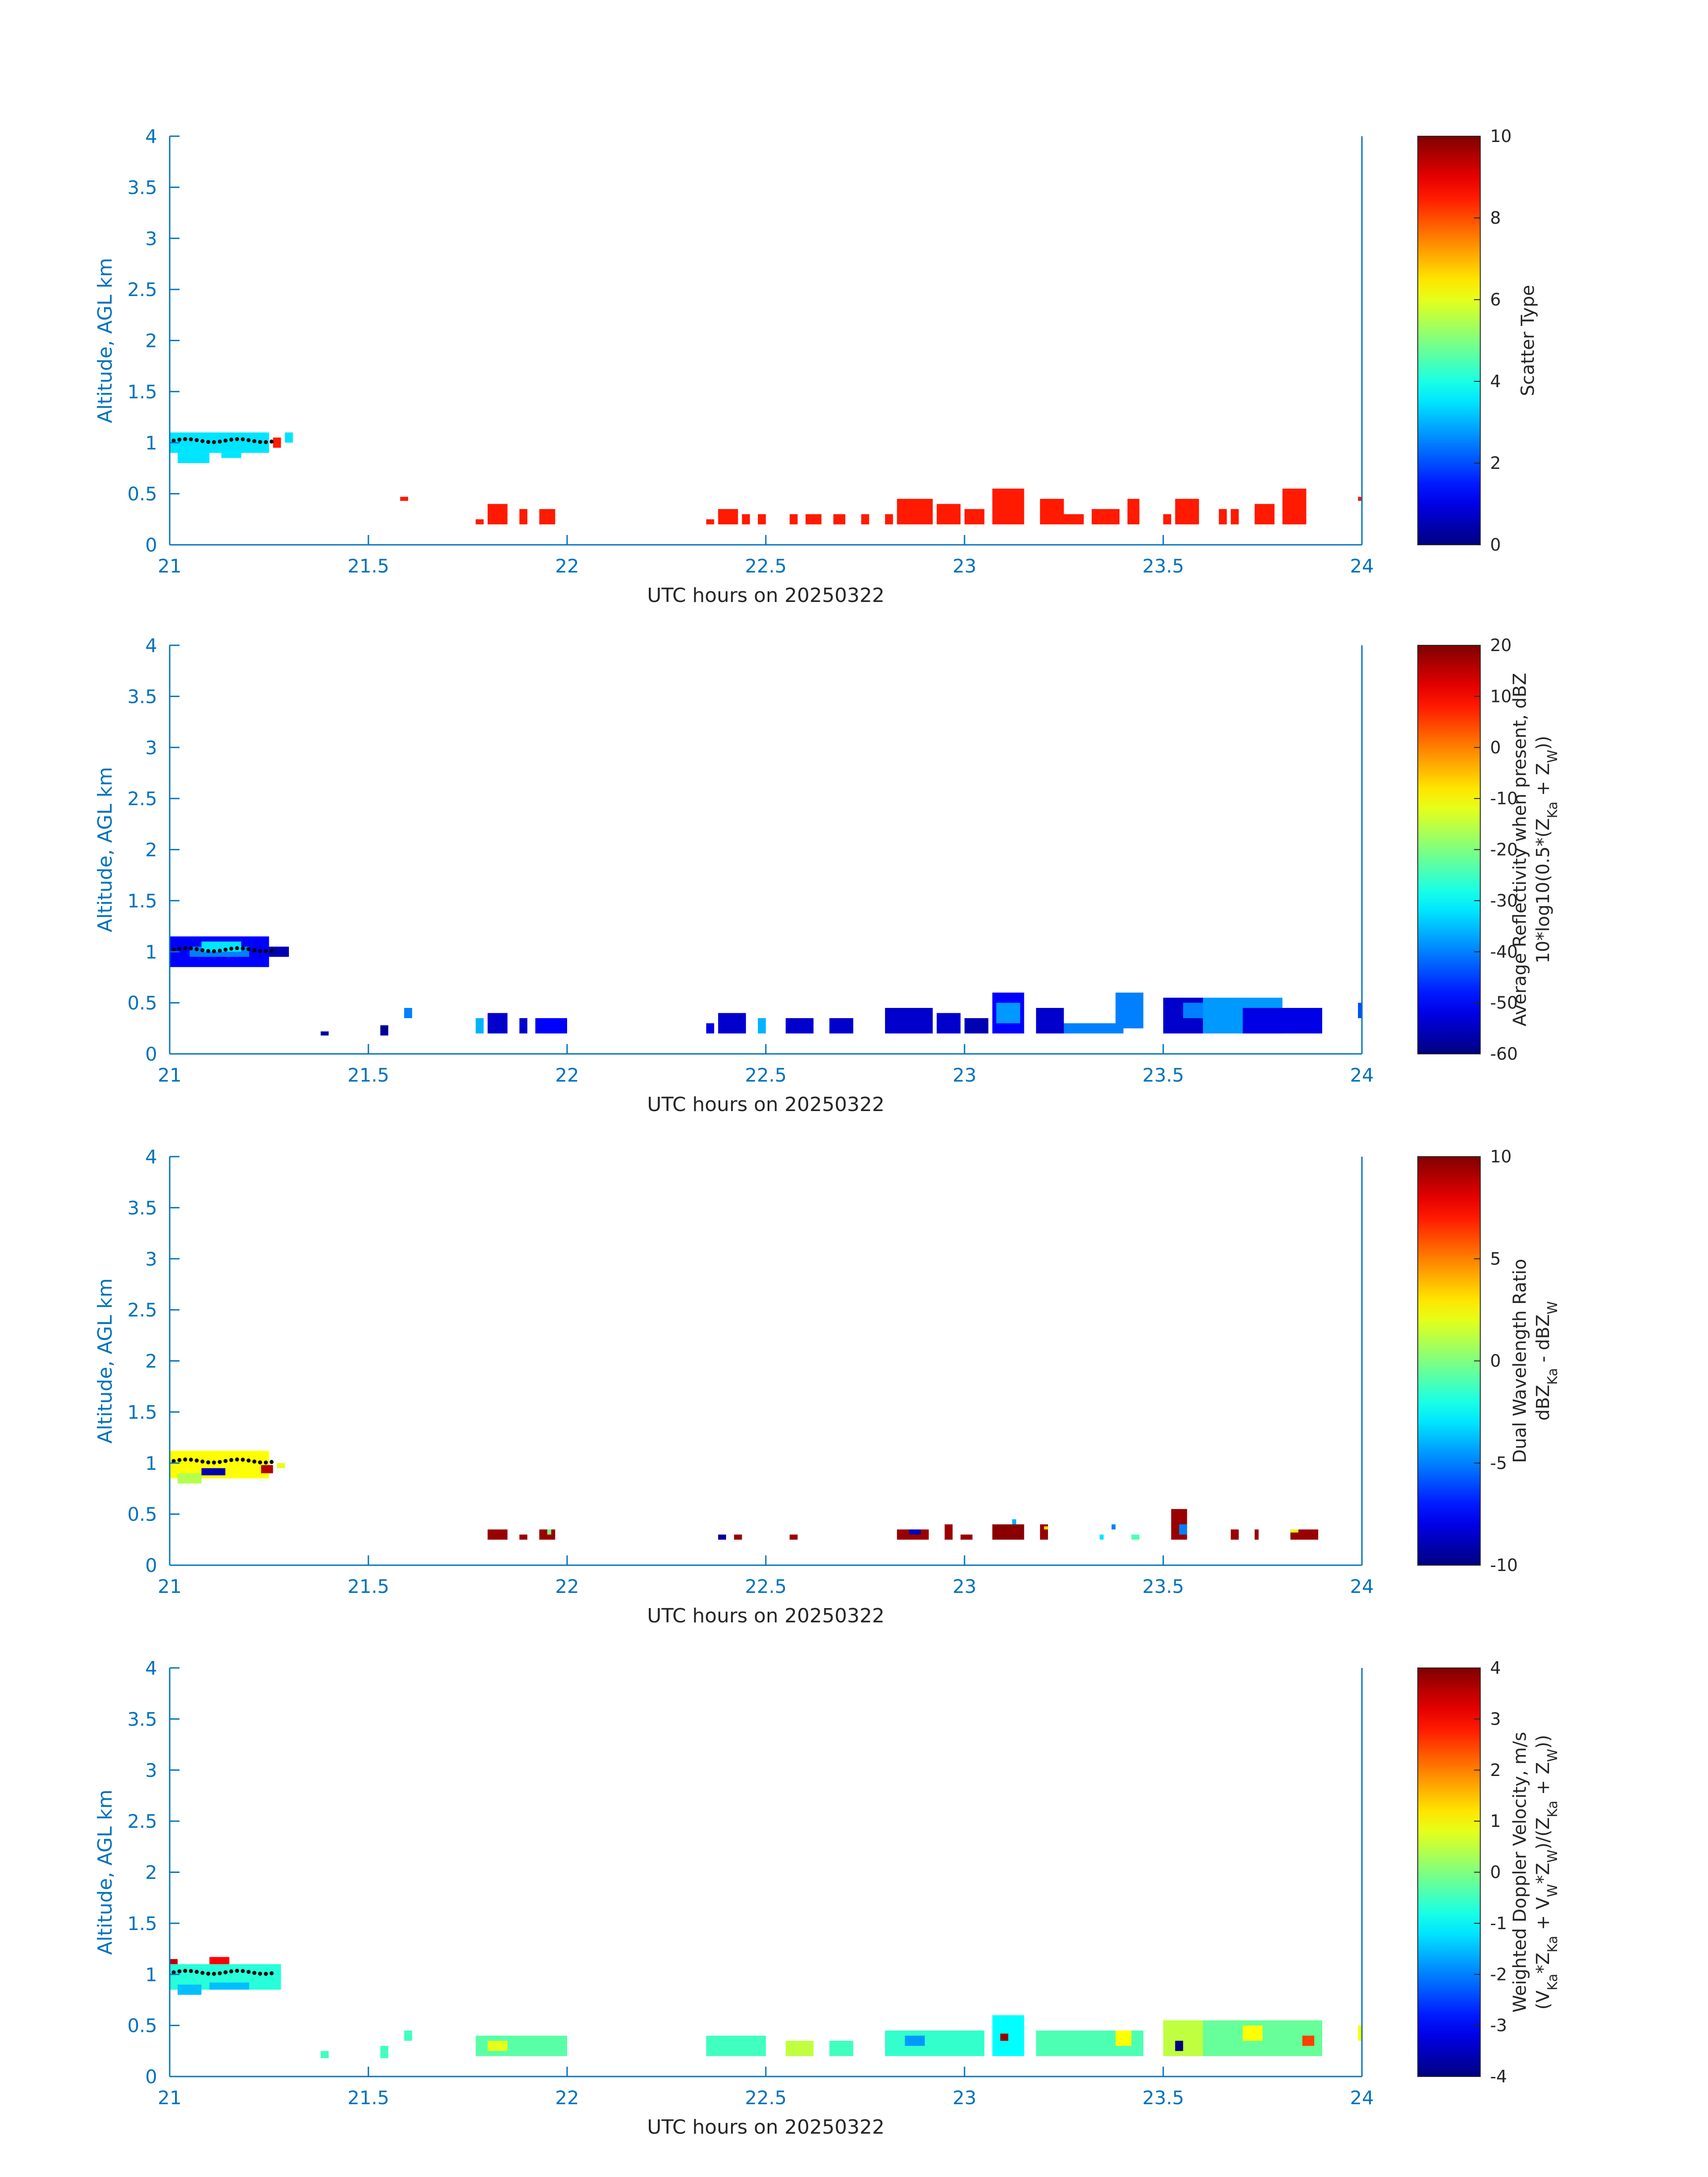 The image size is (1708, 2177). I want to click on y-axis-label: Altitude, AGL km, so click(105, 340).